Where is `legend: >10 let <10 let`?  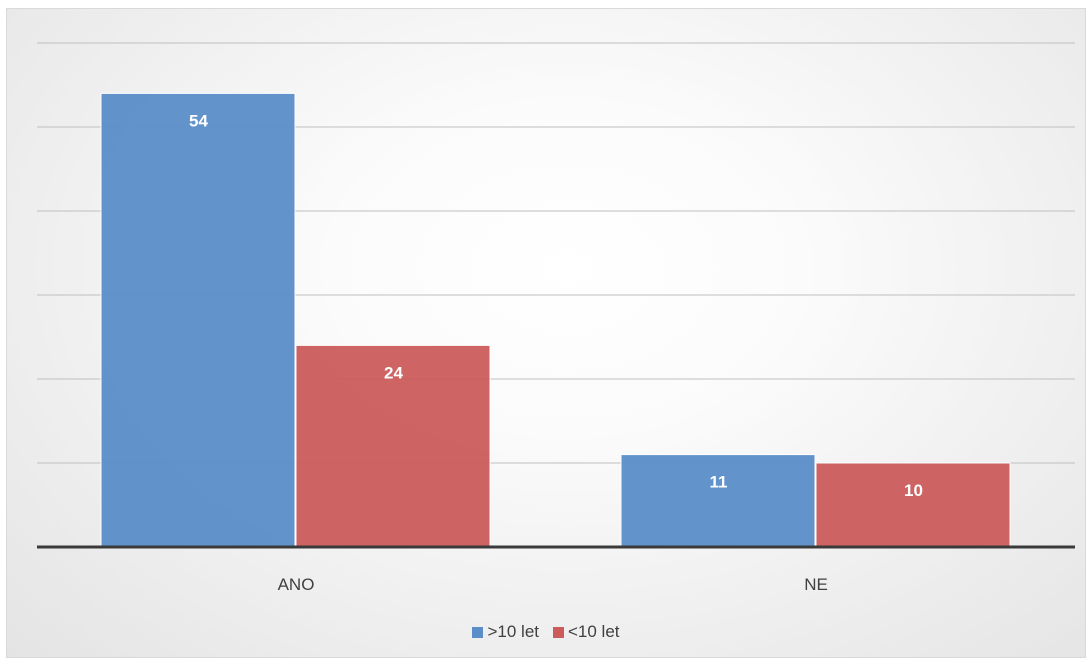 legend: >10 let <10 let is located at coordinates (546, 632).